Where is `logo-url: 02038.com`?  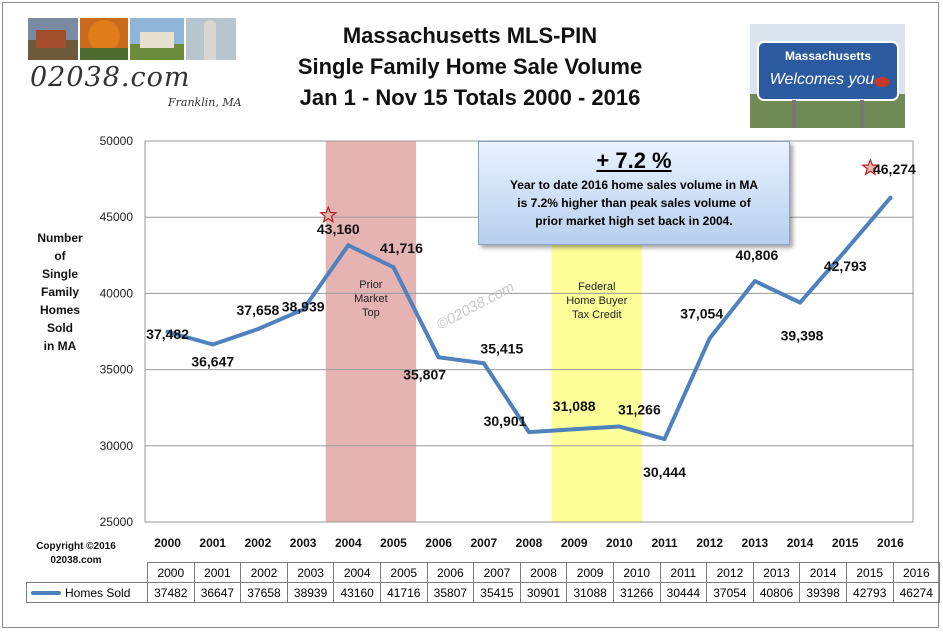 logo-url: 02038.com is located at coordinates (110, 77).